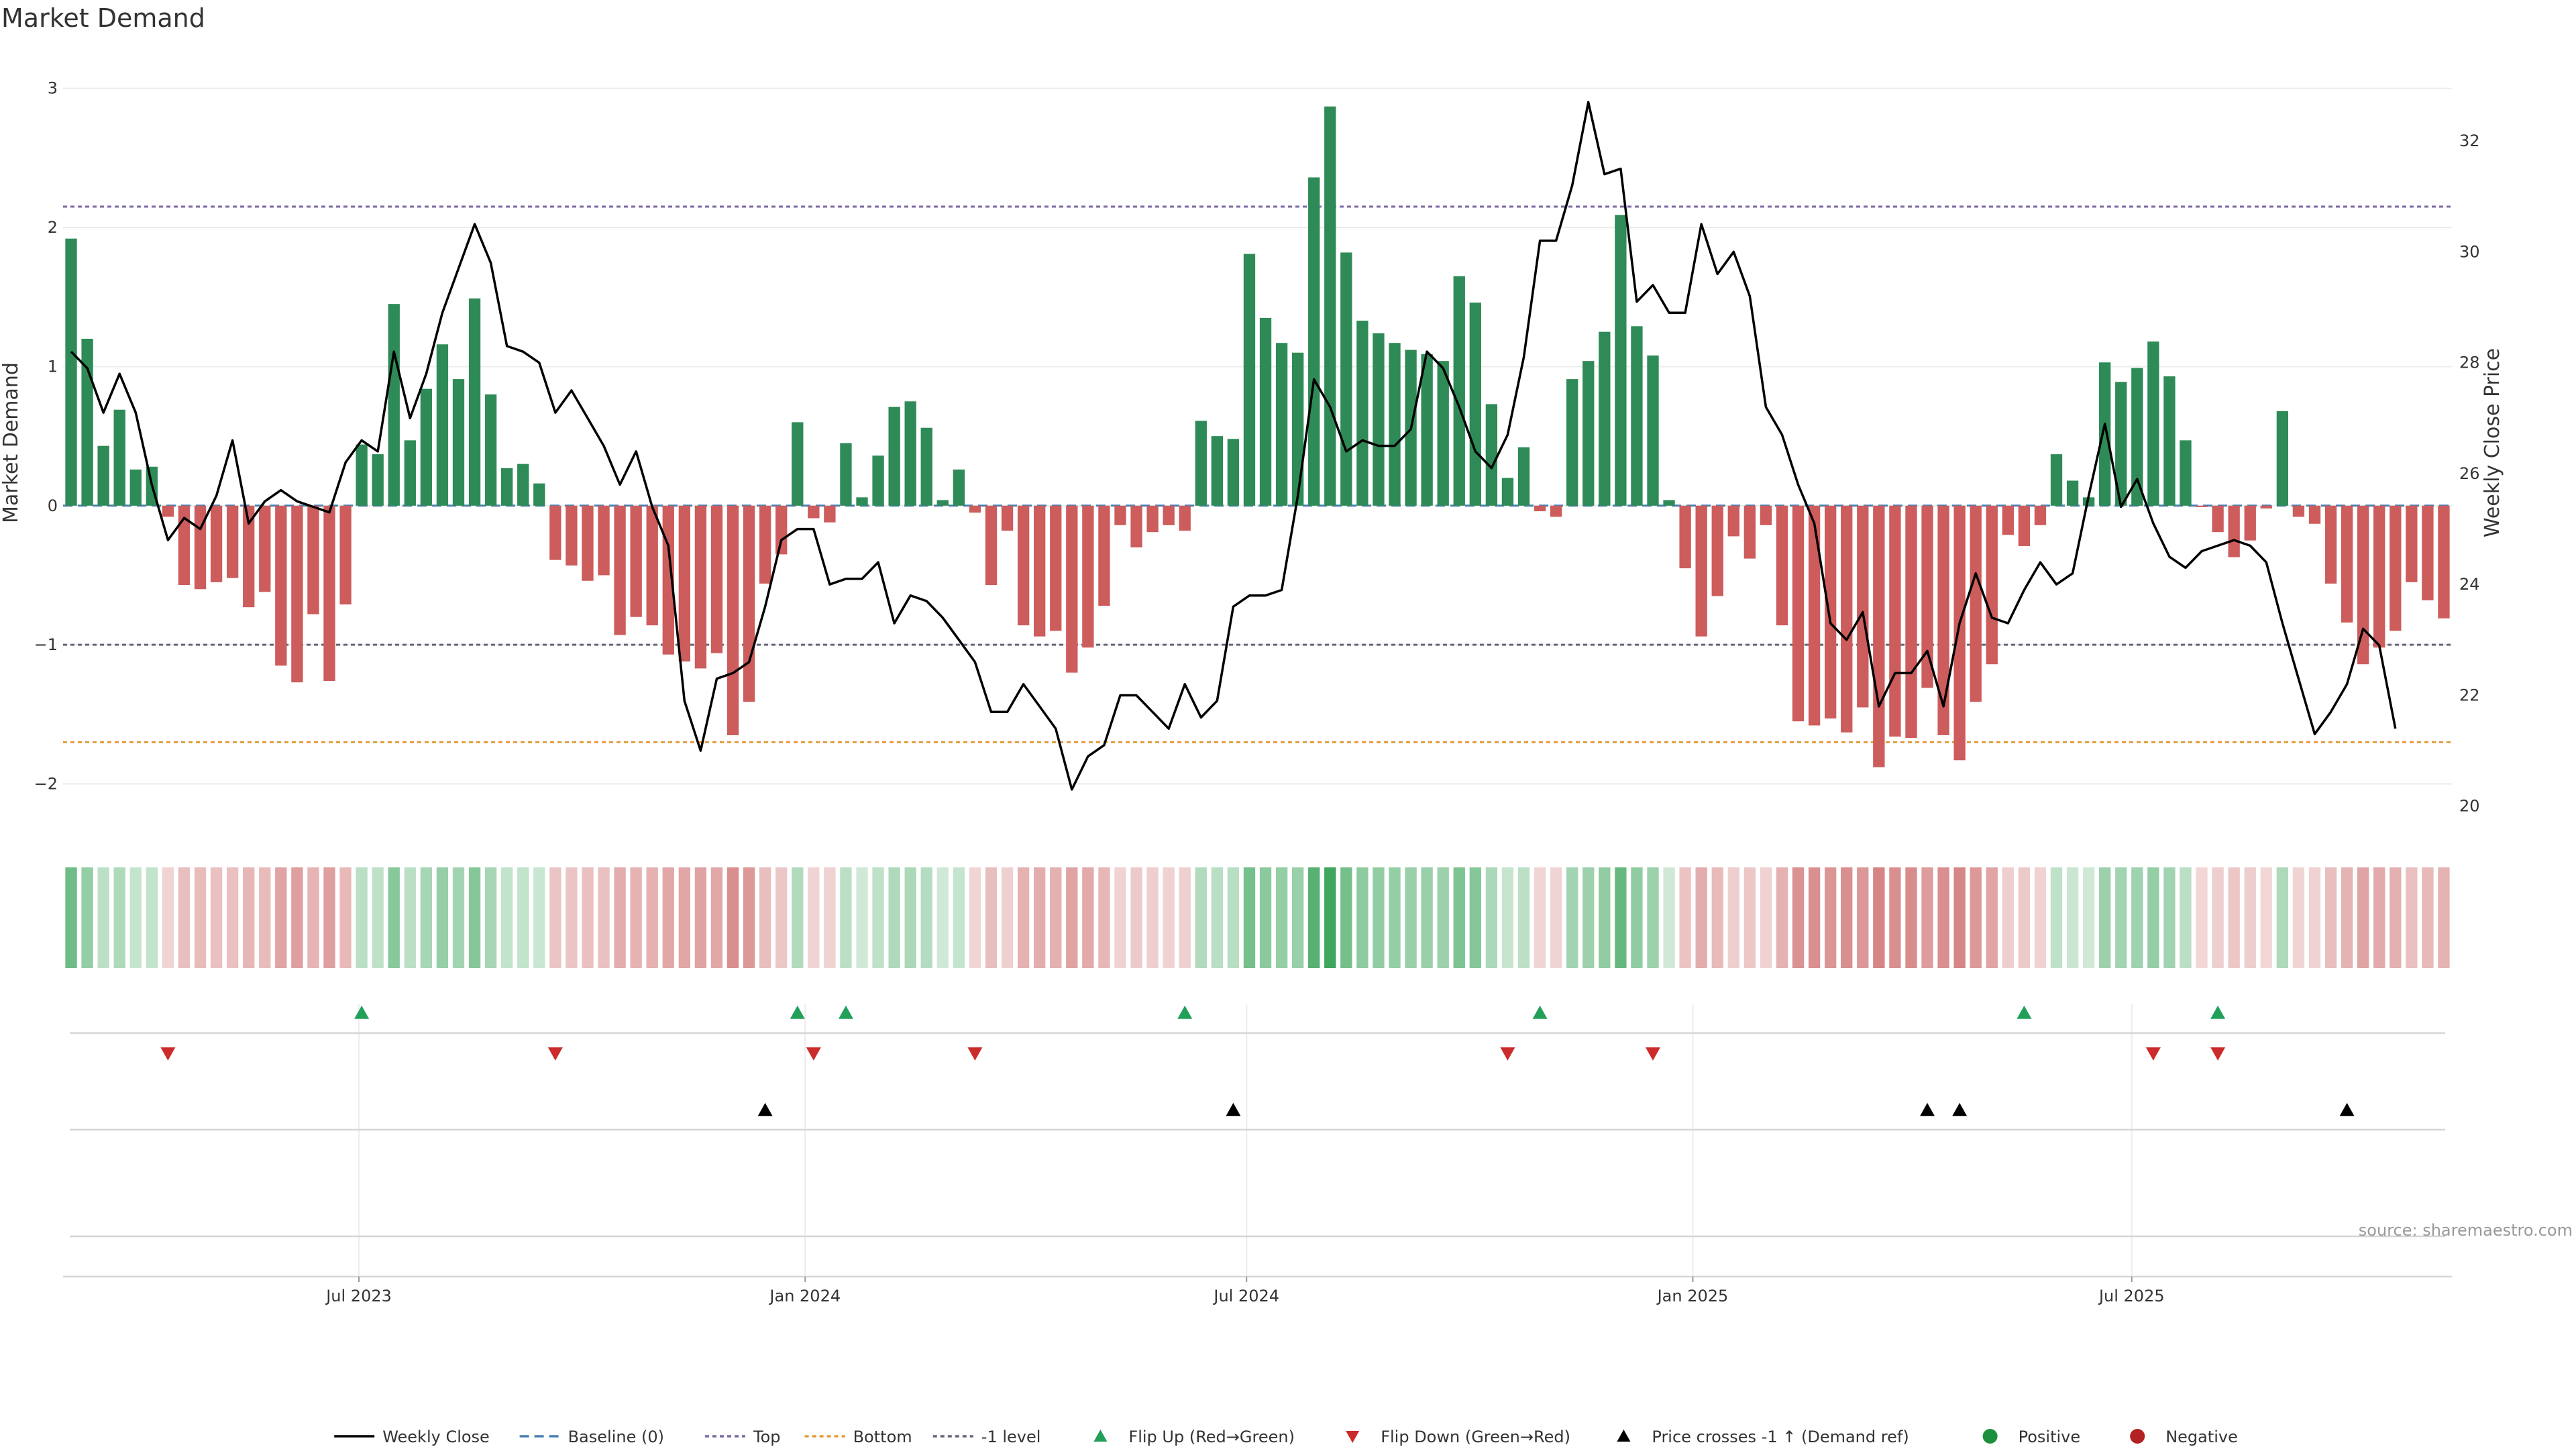 The height and width of the screenshot is (1449, 2576). Describe the element at coordinates (53, 505) in the screenshot. I see `y-tick-label: 0` at that location.